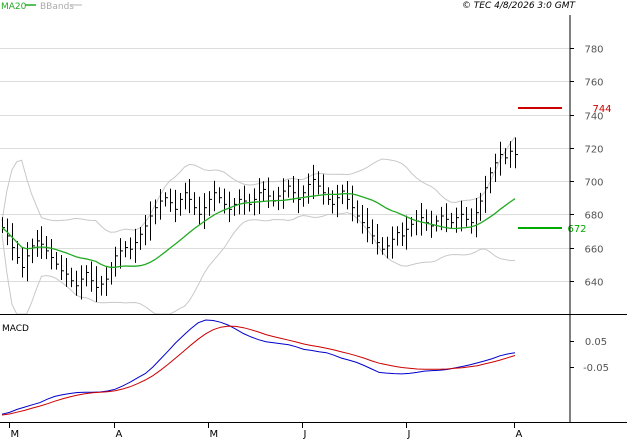 This screenshot has width=627, height=440. What do you see at coordinates (15, 329) in the screenshot?
I see `macd-label: MACD` at bounding box center [15, 329].